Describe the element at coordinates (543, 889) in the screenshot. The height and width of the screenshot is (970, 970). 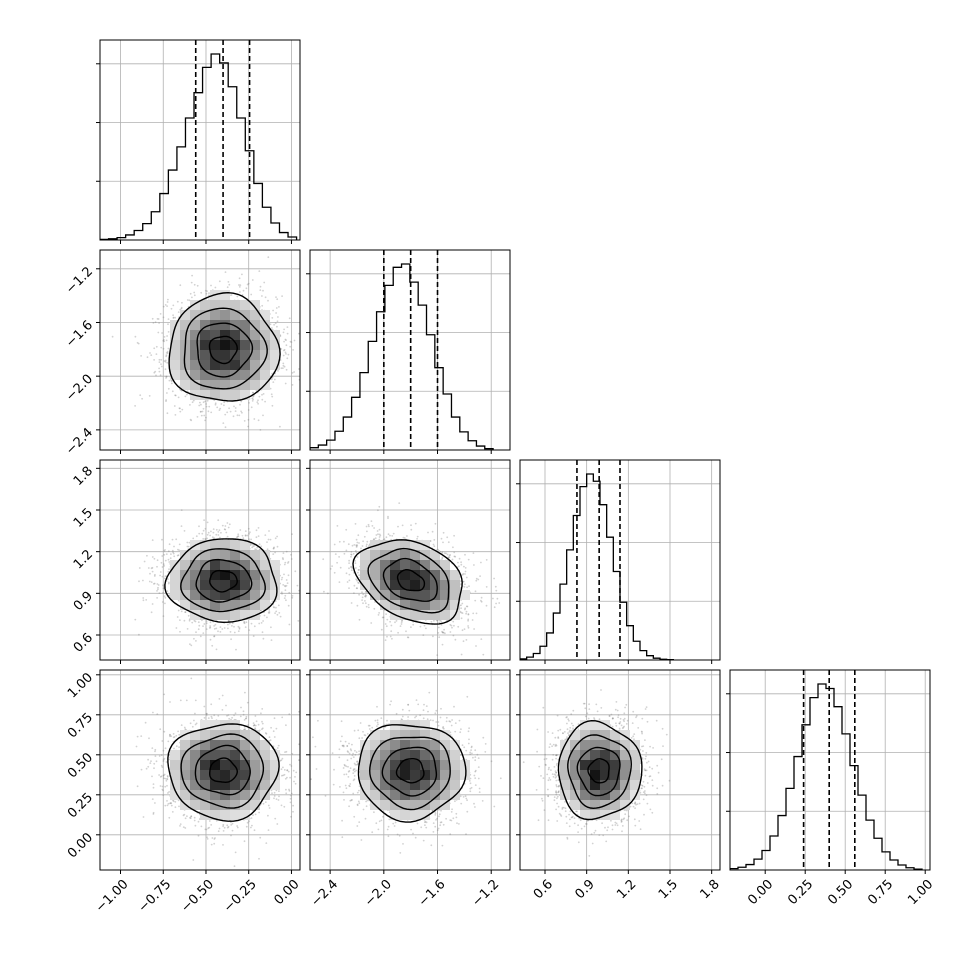
I see `x-tick-label: 0.6` at that location.